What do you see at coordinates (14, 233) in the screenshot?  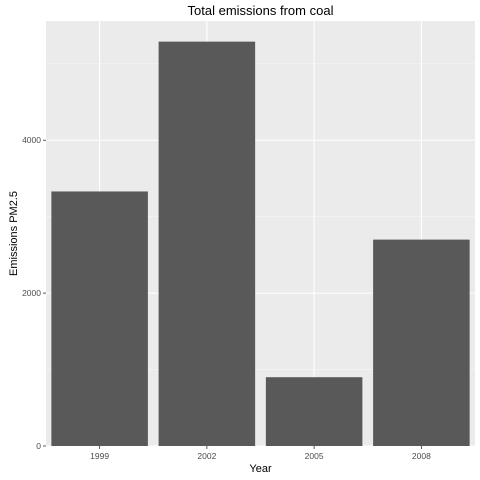 I see `y-axis-title: Emissions PM2.5` at bounding box center [14, 233].